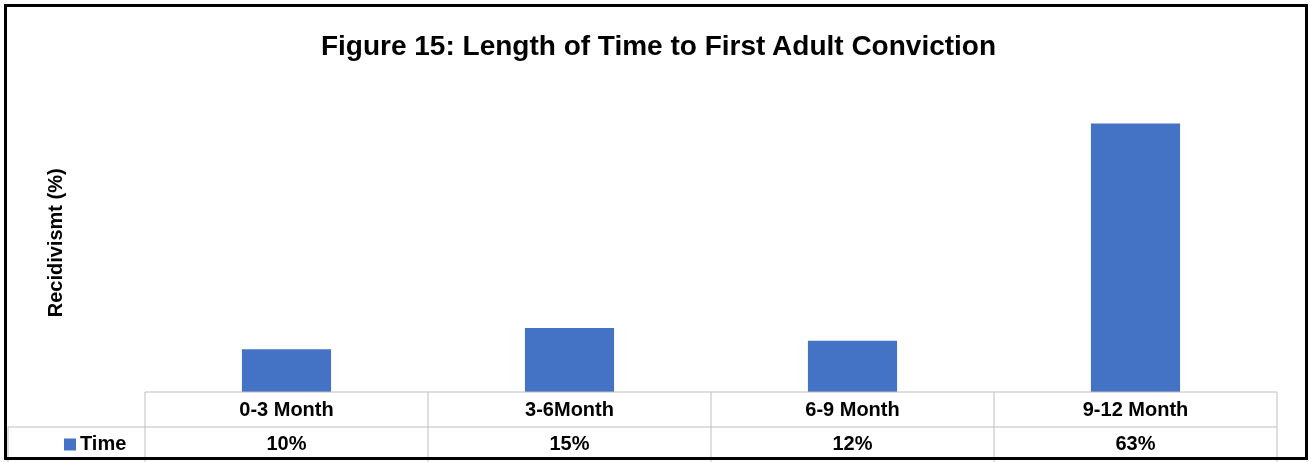 The image size is (1310, 462). Describe the element at coordinates (569, 443) in the screenshot. I see `data-label: 15%` at that location.